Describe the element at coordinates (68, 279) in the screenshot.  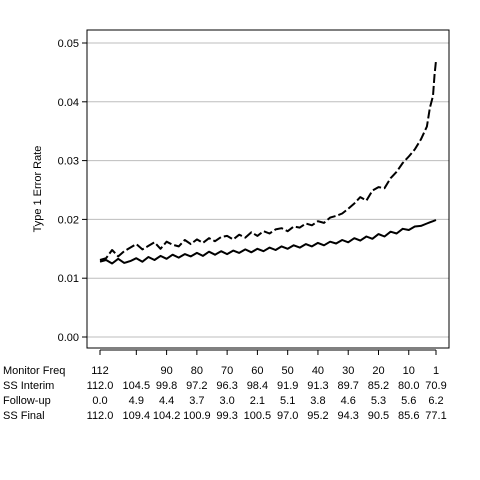
I see `y-tick-label-1: 0.01` at that location.